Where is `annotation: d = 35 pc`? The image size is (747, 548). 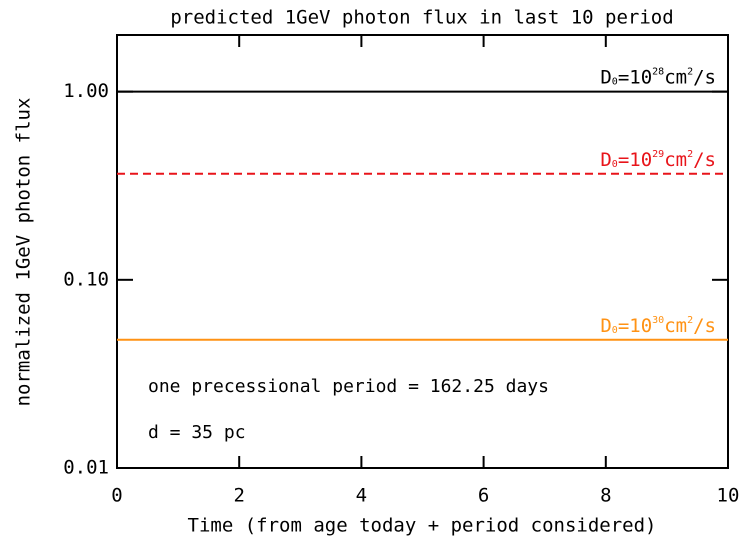
annotation: d = 35 pc is located at coordinates (197, 432).